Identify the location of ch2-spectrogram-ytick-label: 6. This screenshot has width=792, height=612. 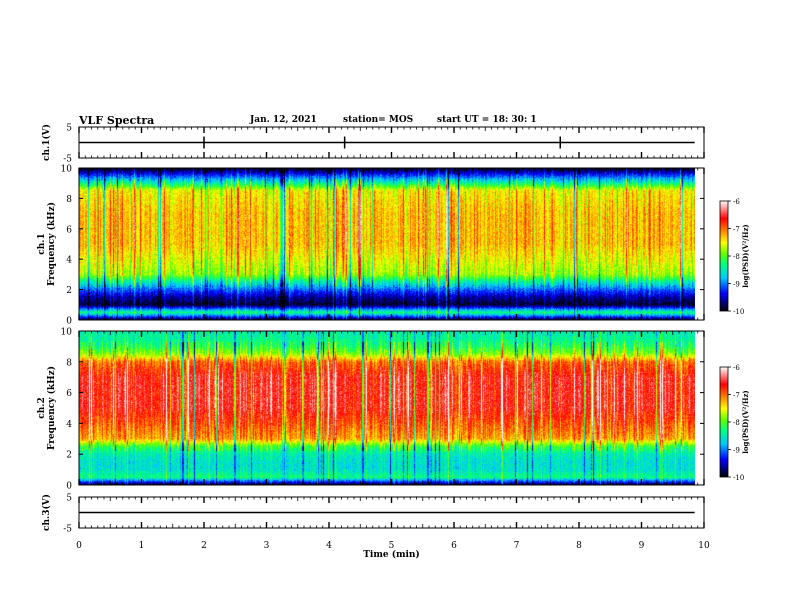
(69, 394).